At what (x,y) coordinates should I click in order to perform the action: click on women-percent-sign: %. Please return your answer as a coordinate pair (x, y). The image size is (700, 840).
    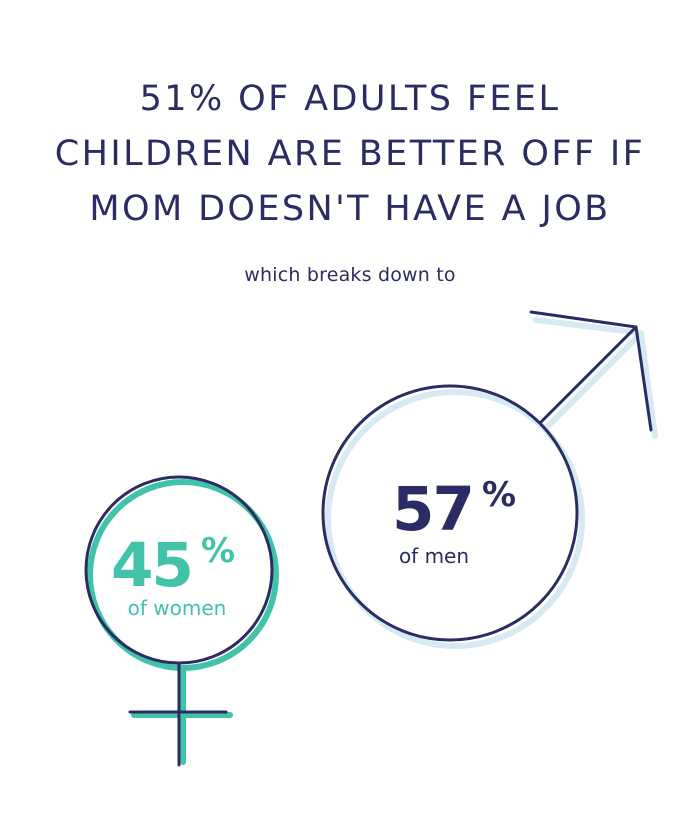
    Looking at the image, I should click on (218, 551).